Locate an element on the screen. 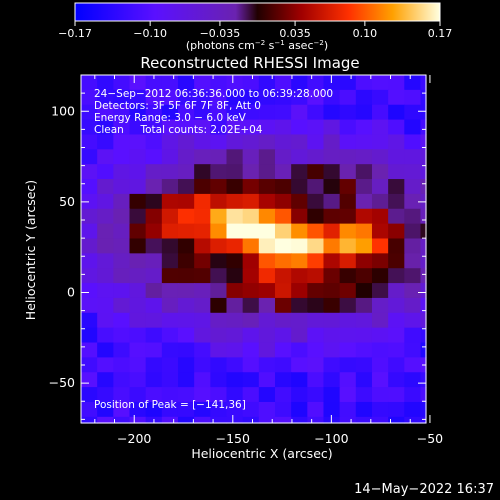  annotation-time-range: 24−Sep−2012 06:36:36.000 to 06:39:28.000 is located at coordinates (213, 94).